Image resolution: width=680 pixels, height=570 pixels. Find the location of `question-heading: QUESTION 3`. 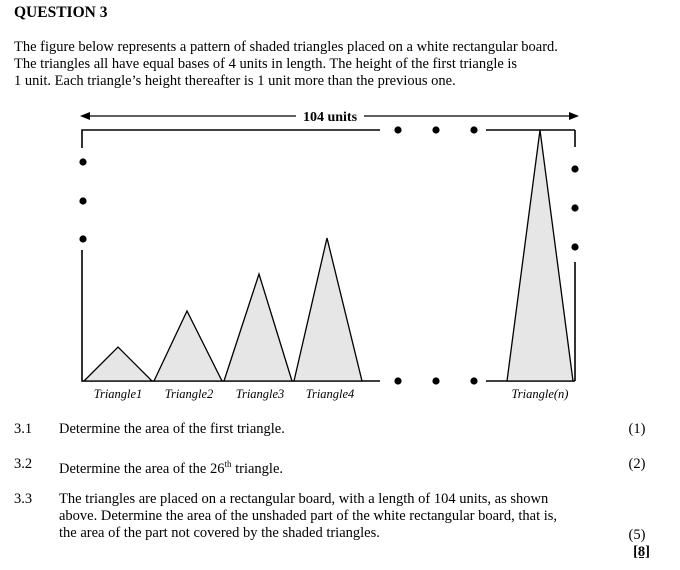

question-heading: QUESTION 3 is located at coordinates (61, 12).